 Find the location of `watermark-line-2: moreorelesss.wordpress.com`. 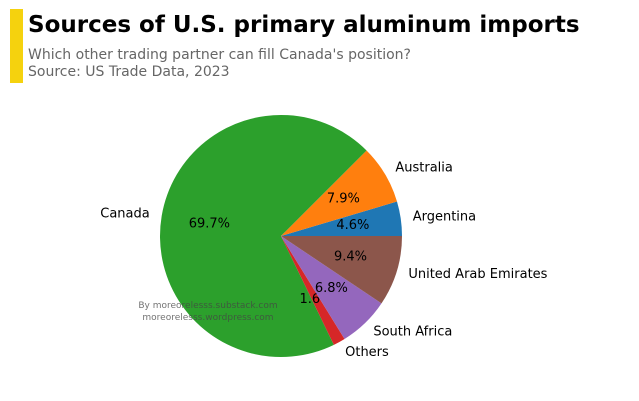

watermark-line-2: moreorelesss.wordpress.com is located at coordinates (208, 318).